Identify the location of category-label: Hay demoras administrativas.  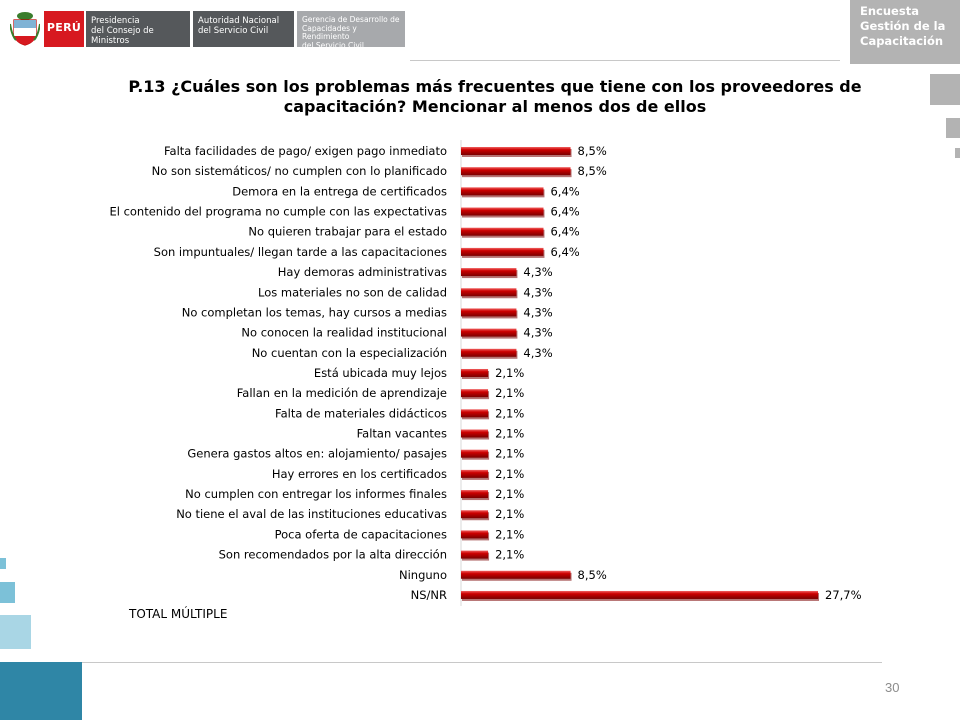
(362, 272).